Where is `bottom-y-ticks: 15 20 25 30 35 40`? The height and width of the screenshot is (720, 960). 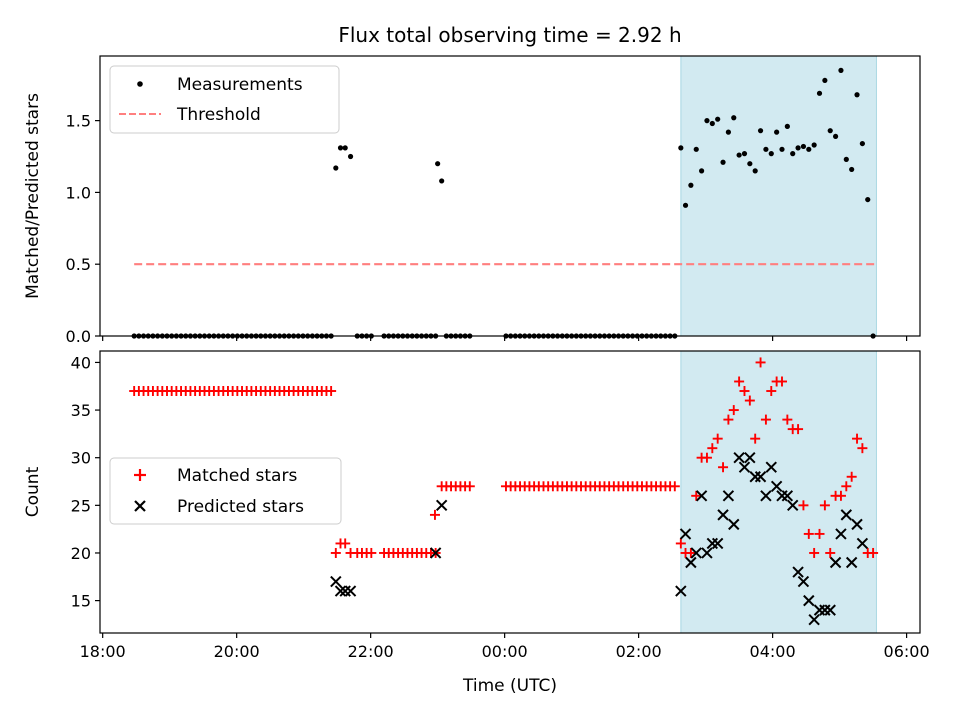 bottom-y-ticks: 15 20 25 30 35 40 is located at coordinates (85, 482).